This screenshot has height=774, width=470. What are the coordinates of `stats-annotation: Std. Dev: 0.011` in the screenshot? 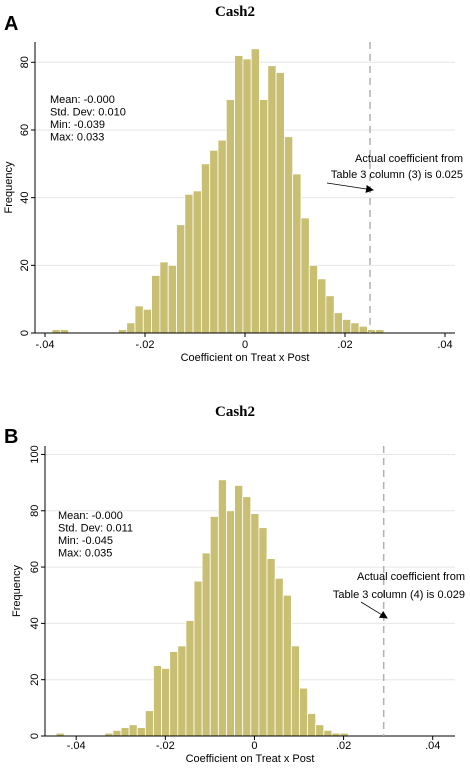 It's located at (95, 529).